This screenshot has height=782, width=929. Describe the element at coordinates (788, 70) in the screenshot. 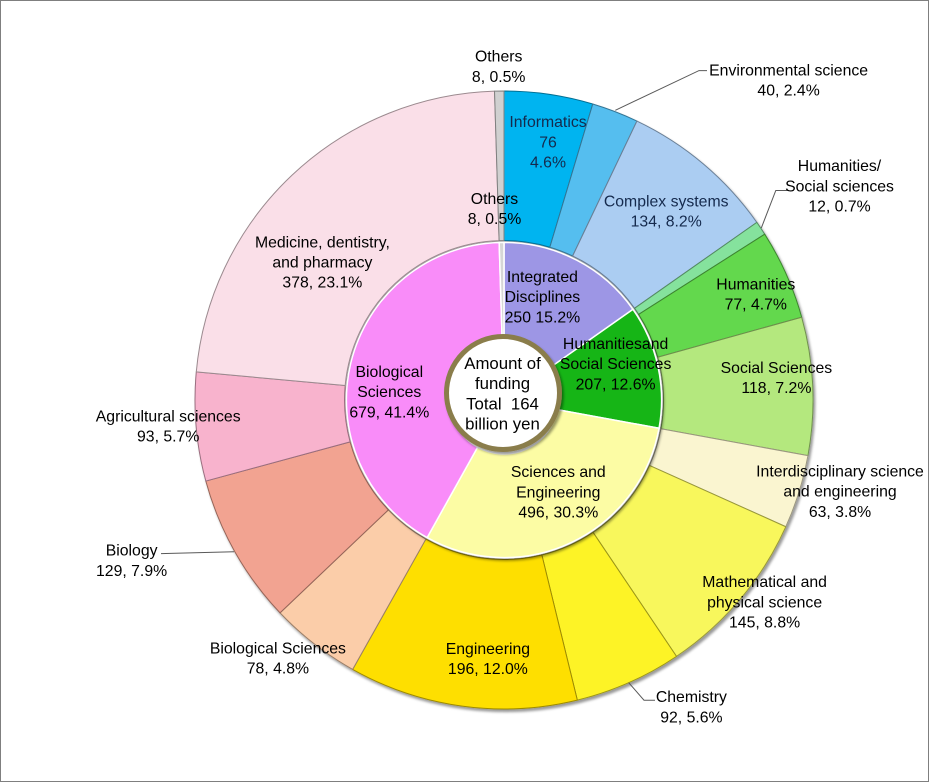

I see `svg-text: Environmental science` at that location.